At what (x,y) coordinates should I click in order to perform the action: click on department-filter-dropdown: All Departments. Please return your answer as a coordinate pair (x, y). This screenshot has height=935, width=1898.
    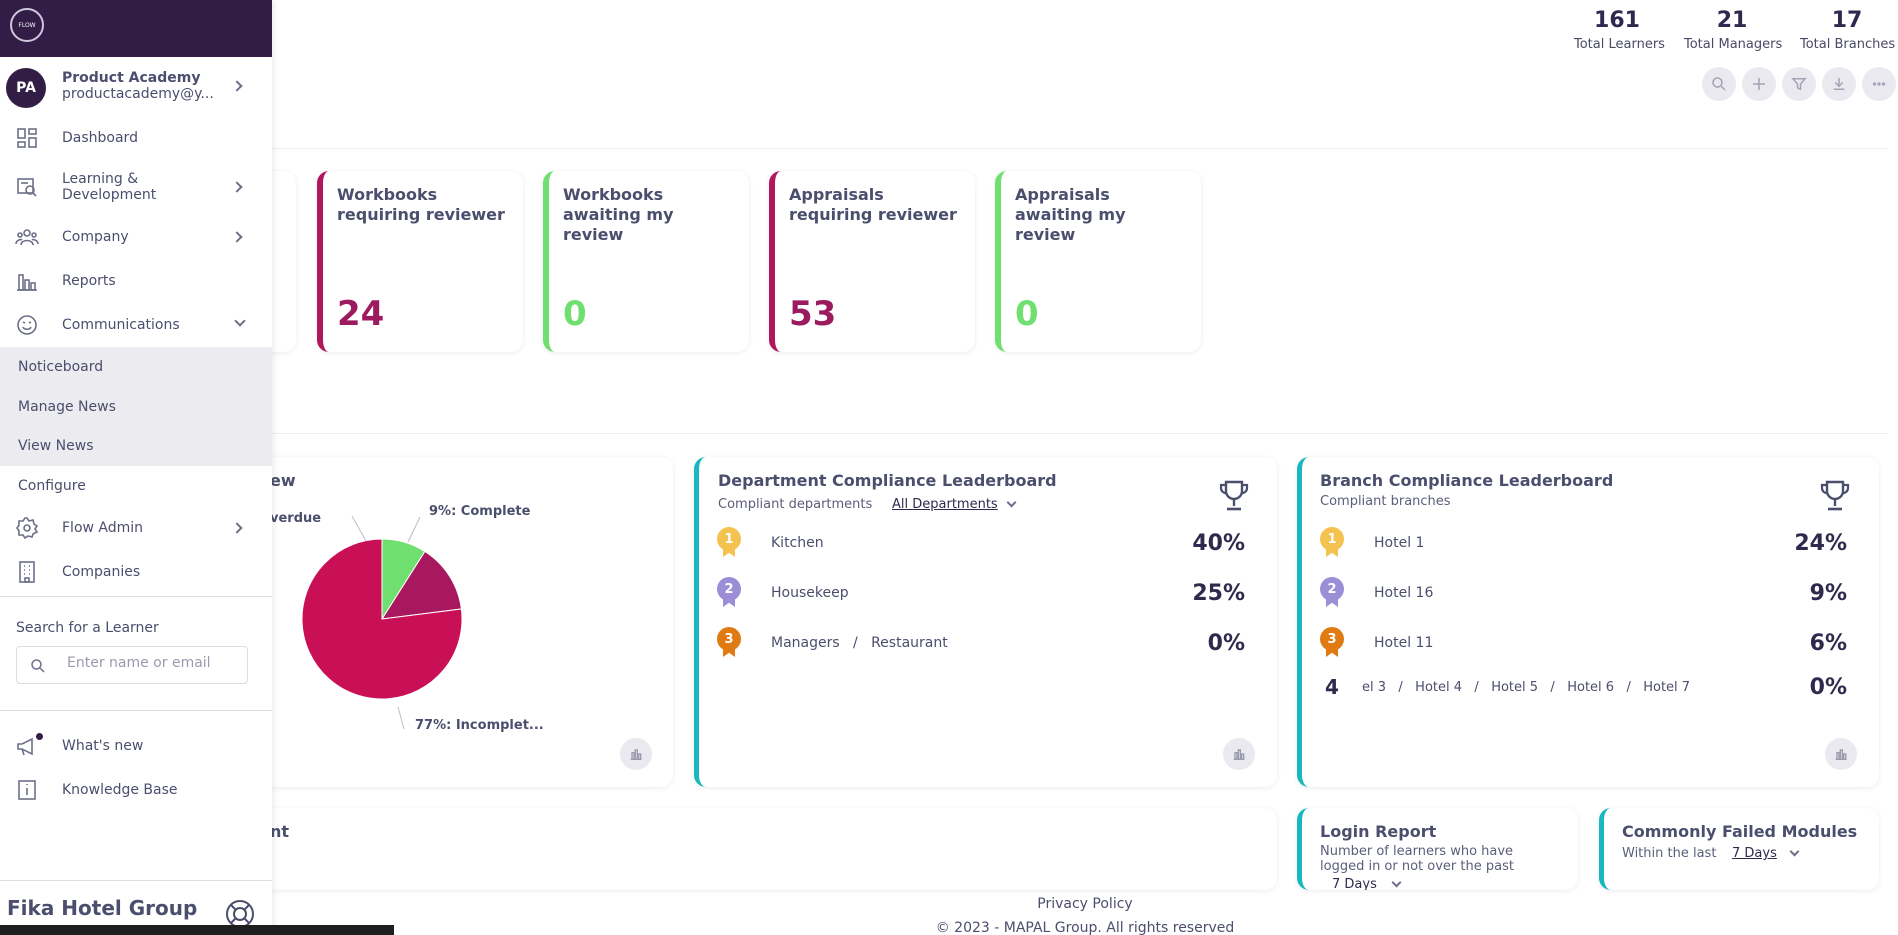
    Looking at the image, I should click on (954, 504).